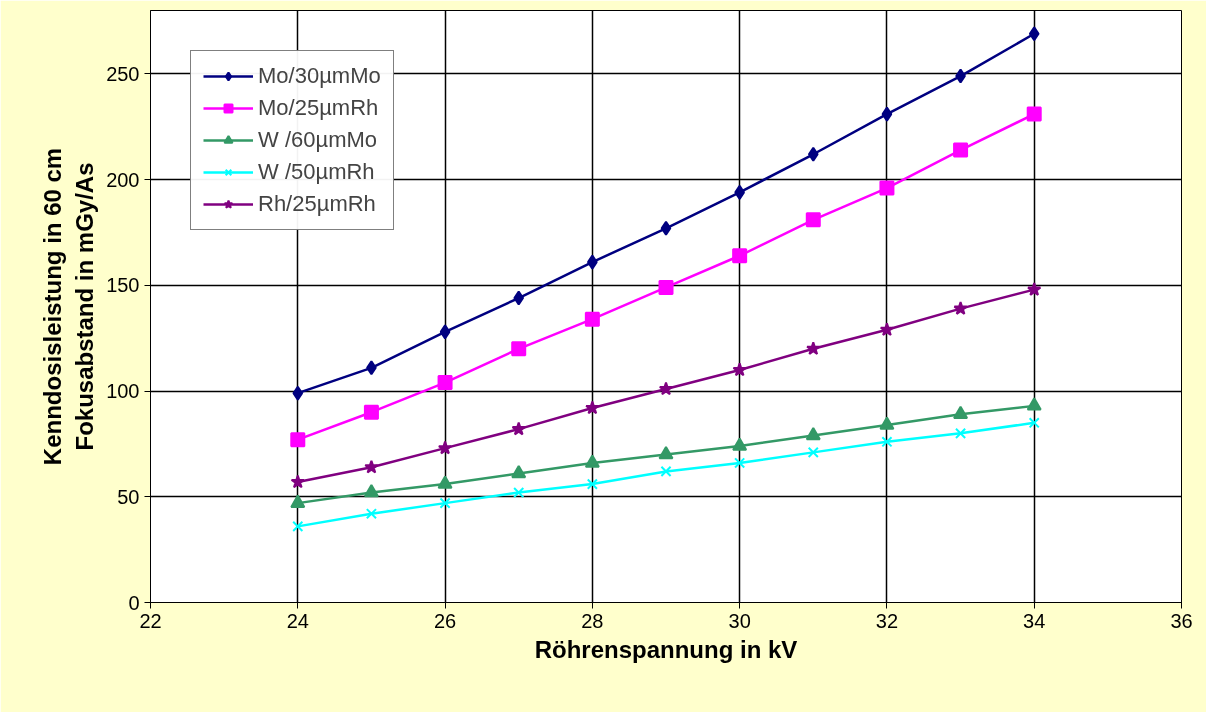 The height and width of the screenshot is (712, 1206). Describe the element at coordinates (739, 620) in the screenshot. I see `x-tick-label: 30` at that location.